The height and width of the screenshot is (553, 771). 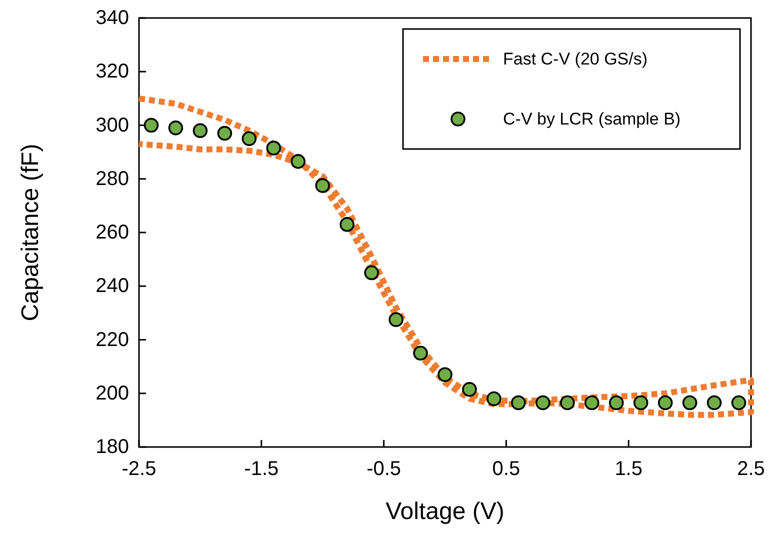 What do you see at coordinates (112, 179) in the screenshot?
I see `y-tick-label: 280` at bounding box center [112, 179].